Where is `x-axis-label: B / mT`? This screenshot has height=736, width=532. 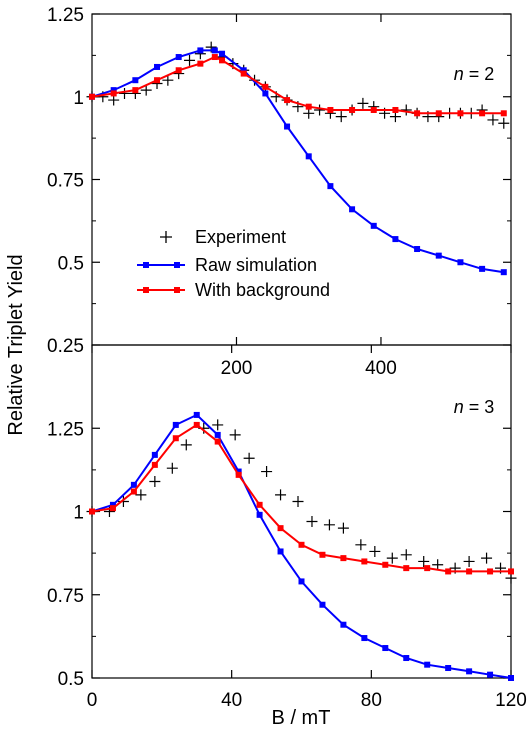 x-axis-label: B / mT is located at coordinates (301, 718).